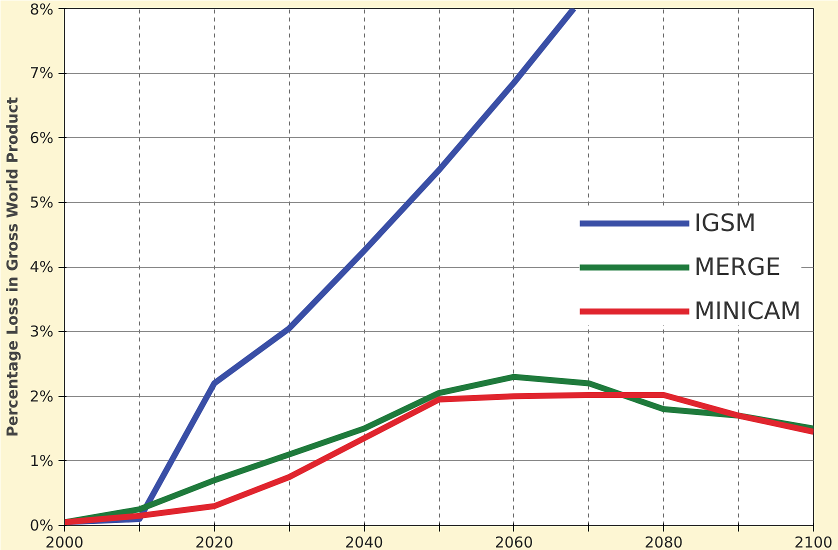  I want to click on y-tick-label: 1%, so click(42, 461).